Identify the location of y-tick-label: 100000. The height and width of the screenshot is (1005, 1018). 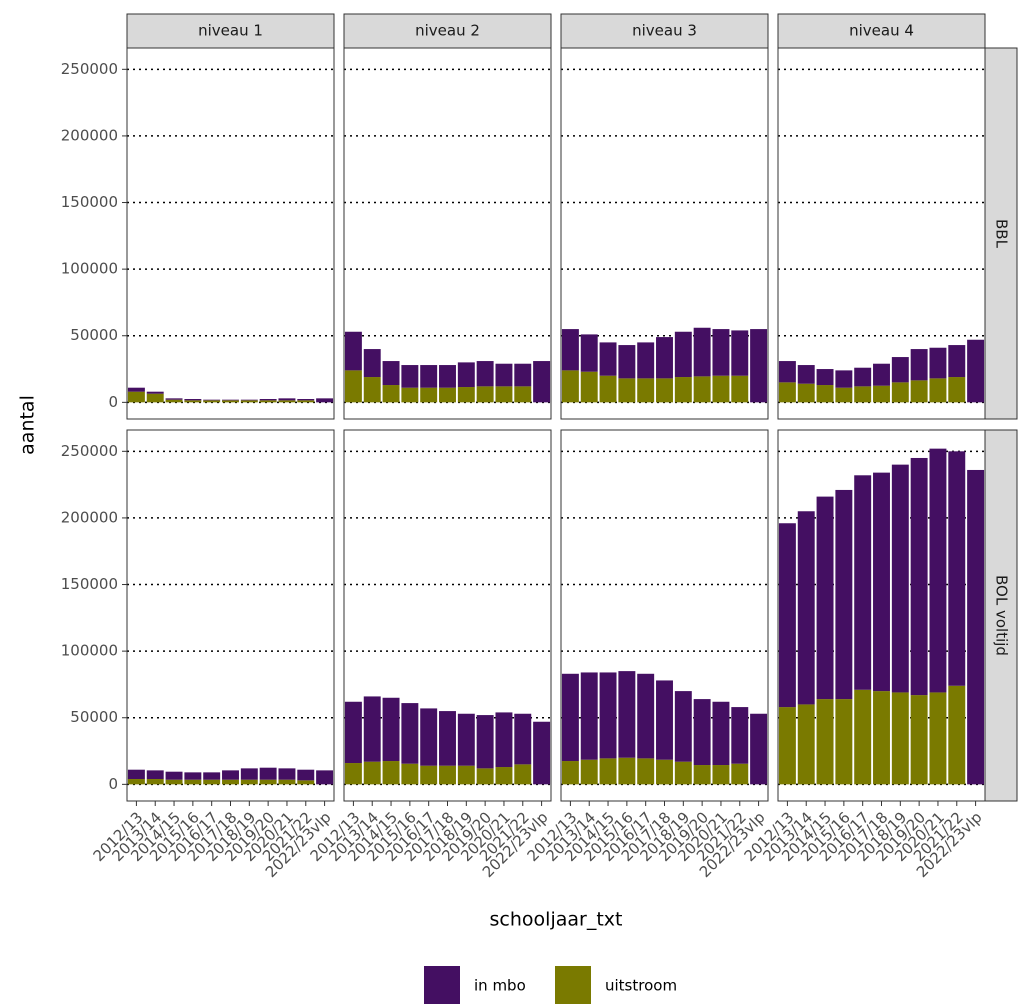
(89, 269).